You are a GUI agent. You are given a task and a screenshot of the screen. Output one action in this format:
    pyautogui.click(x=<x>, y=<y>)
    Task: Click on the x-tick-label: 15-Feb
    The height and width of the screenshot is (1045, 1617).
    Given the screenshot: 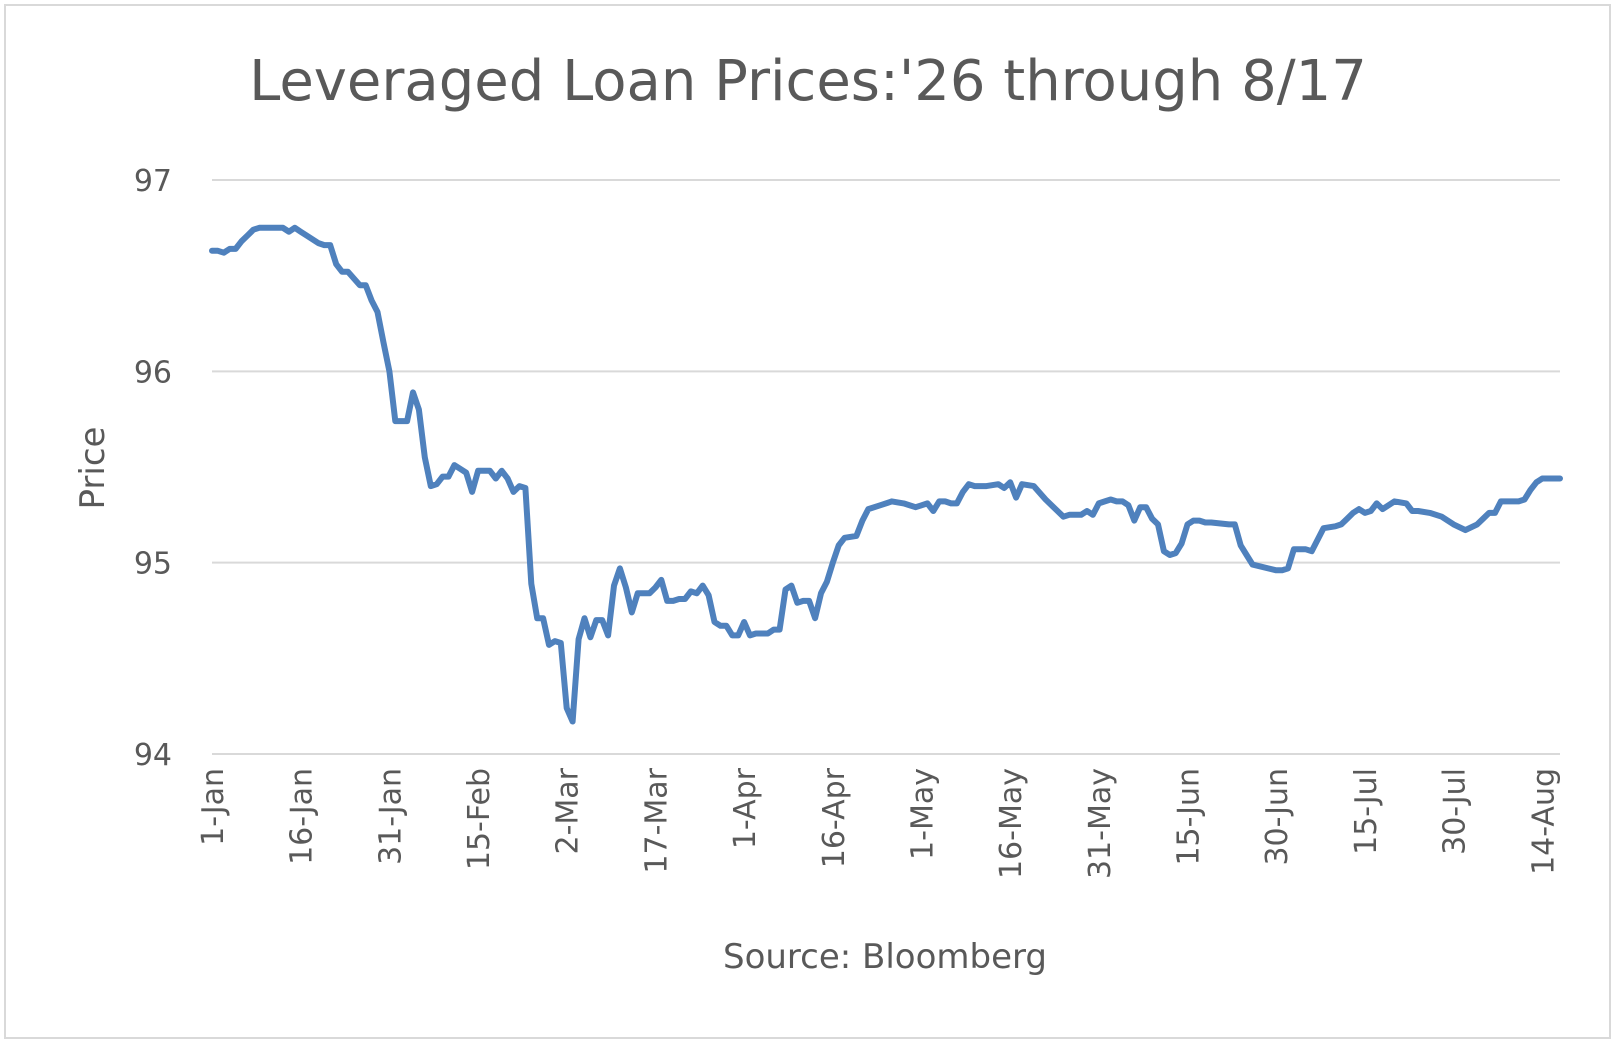 What is the action you would take?
    pyautogui.click(x=479, y=819)
    